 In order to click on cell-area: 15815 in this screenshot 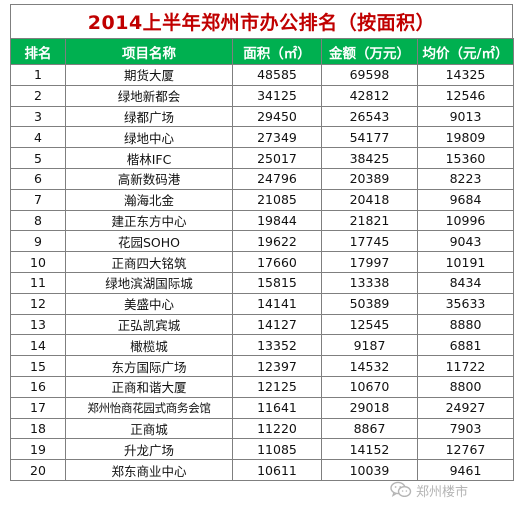, I will do `click(277, 282)`.